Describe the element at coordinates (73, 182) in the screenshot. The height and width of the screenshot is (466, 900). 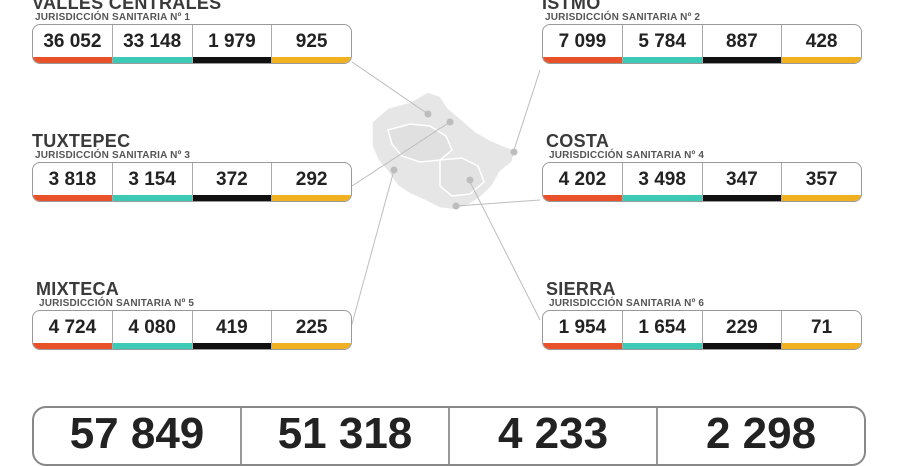
I see `stat-cell: 3 818` at that location.